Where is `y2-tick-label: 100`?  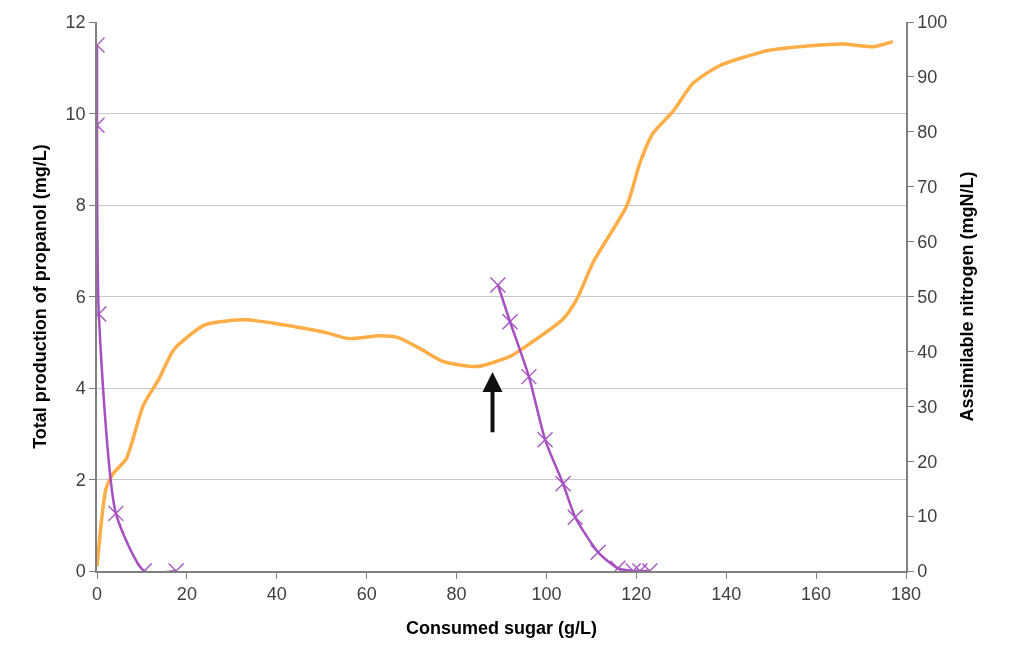
y2-tick-label: 100 is located at coordinates (932, 22).